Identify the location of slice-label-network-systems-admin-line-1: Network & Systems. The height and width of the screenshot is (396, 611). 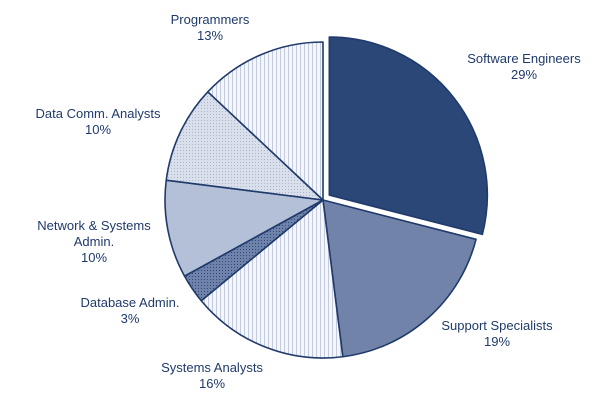
(94, 225).